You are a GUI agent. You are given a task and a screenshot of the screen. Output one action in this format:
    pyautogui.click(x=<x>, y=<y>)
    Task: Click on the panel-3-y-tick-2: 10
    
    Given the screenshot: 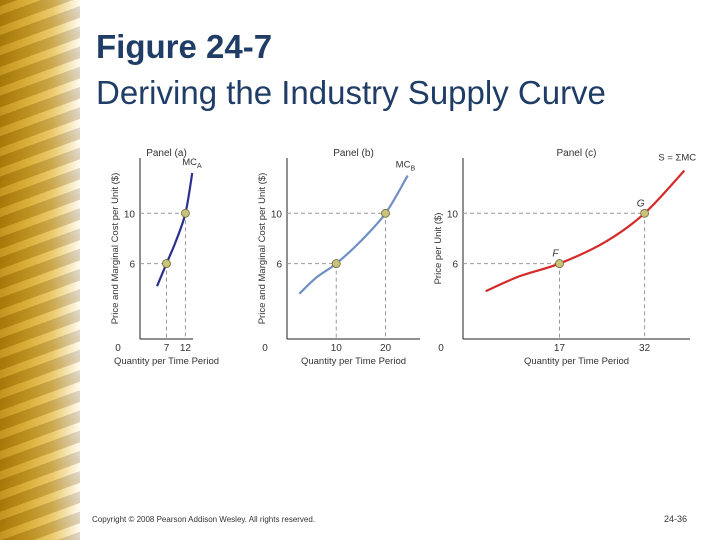 What is the action you would take?
    pyautogui.click(x=453, y=214)
    